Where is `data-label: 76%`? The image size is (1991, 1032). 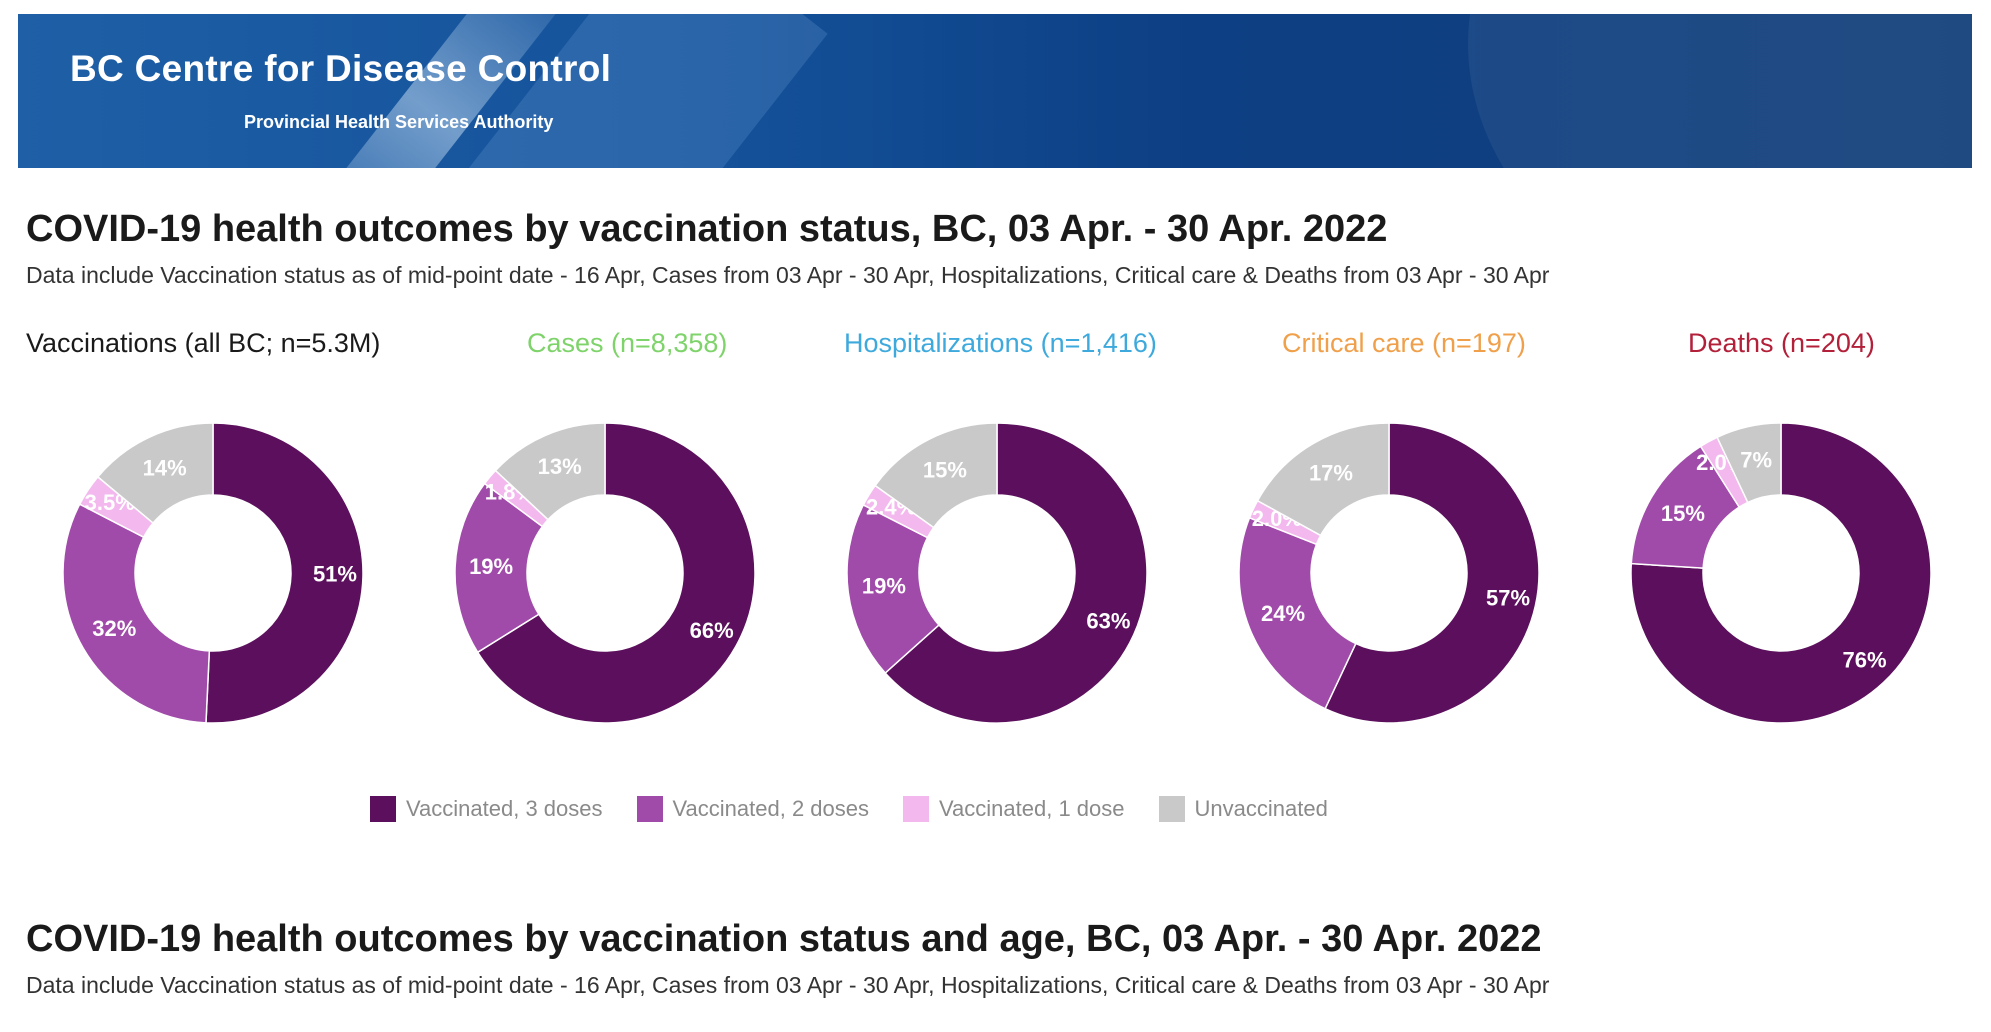 data-label: 76% is located at coordinates (1864, 660).